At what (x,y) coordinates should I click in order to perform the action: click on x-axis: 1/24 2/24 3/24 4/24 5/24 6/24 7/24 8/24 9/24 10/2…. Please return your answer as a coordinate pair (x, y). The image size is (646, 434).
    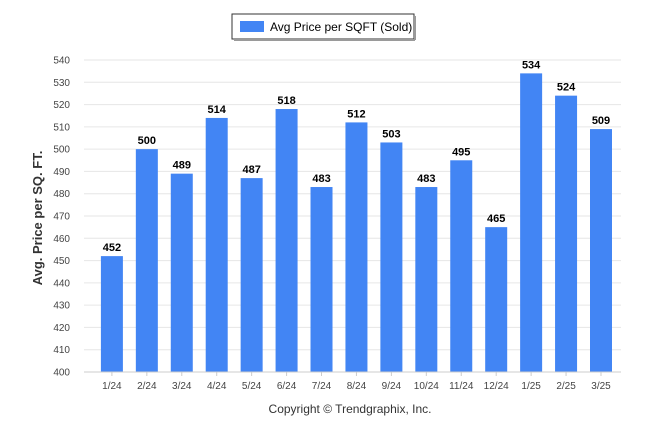
    Looking at the image, I should click on (352, 381).